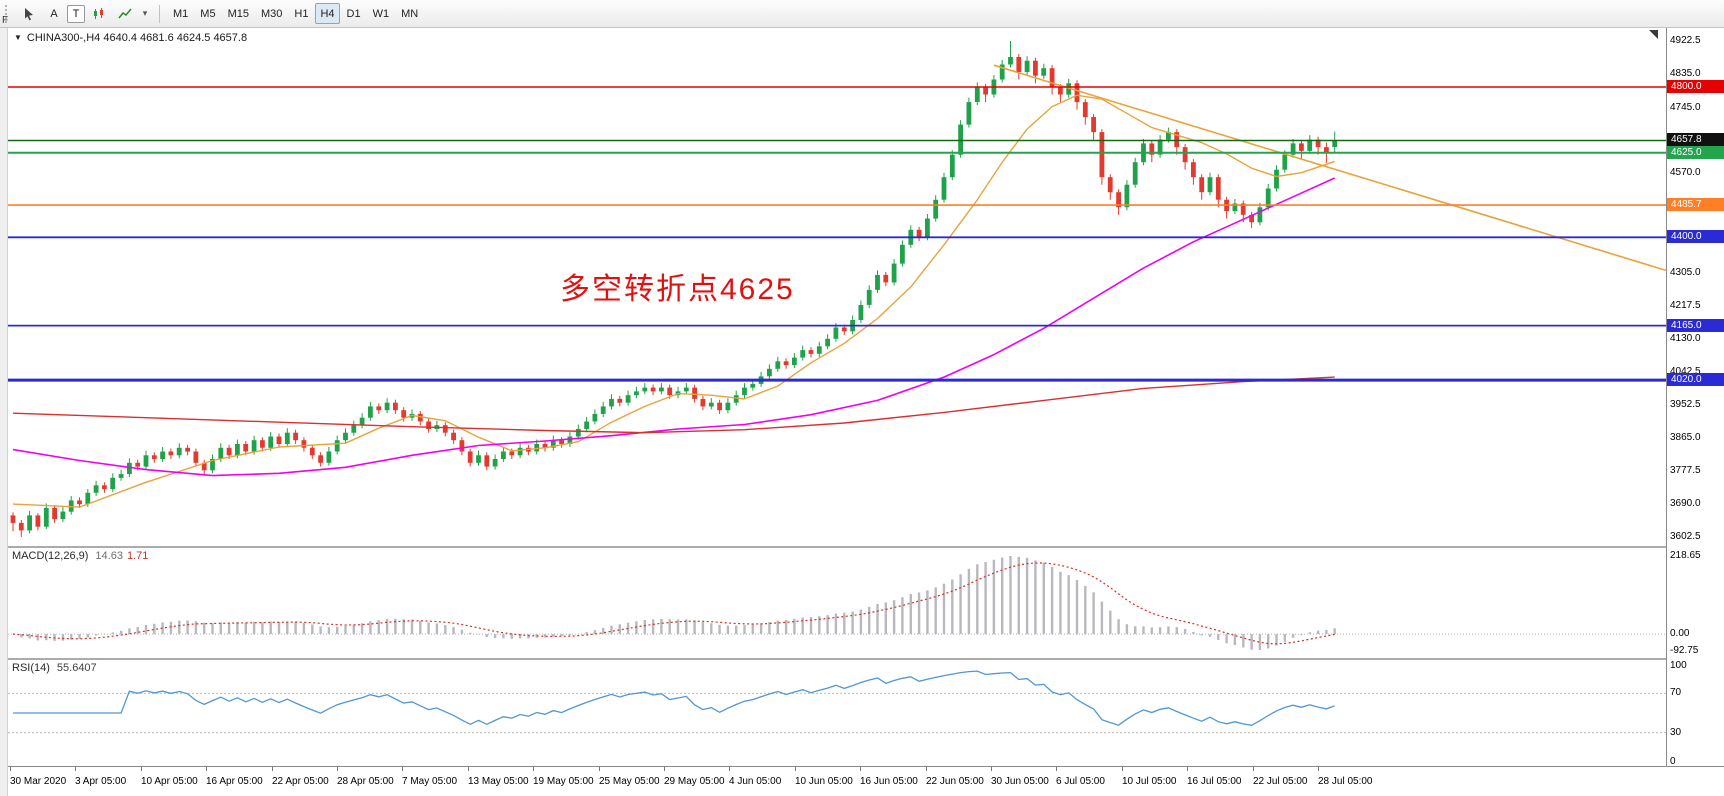 This screenshot has width=1724, height=796. I want to click on timeframe-button-d1: D1, so click(354, 13).